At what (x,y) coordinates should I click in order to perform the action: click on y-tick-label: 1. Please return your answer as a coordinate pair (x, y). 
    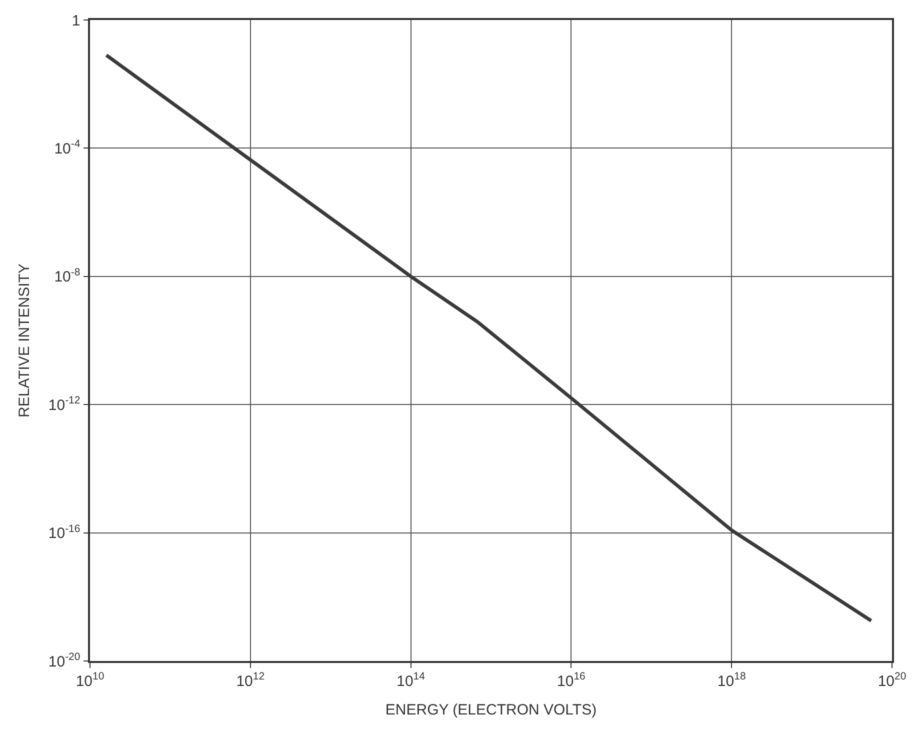
    Looking at the image, I should click on (76, 21).